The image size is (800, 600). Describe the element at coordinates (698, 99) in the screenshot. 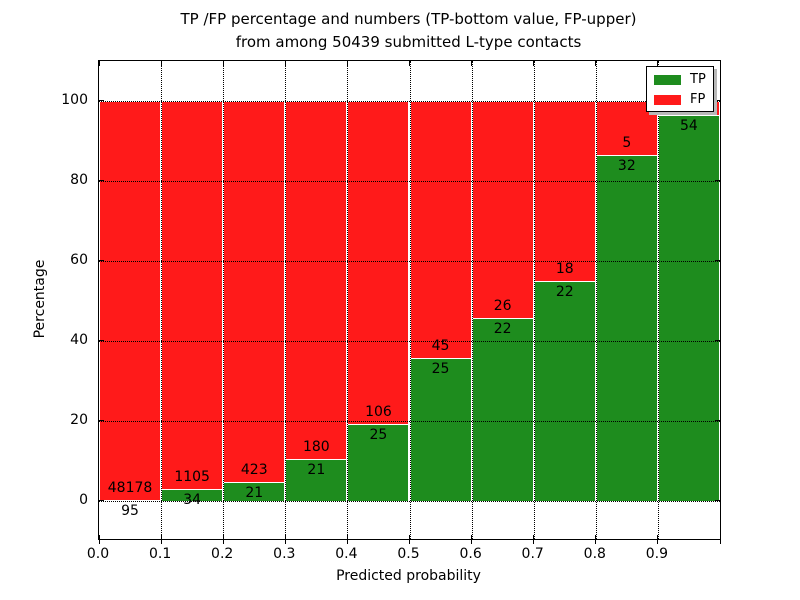

I see `legend-label-fp: FP` at that location.